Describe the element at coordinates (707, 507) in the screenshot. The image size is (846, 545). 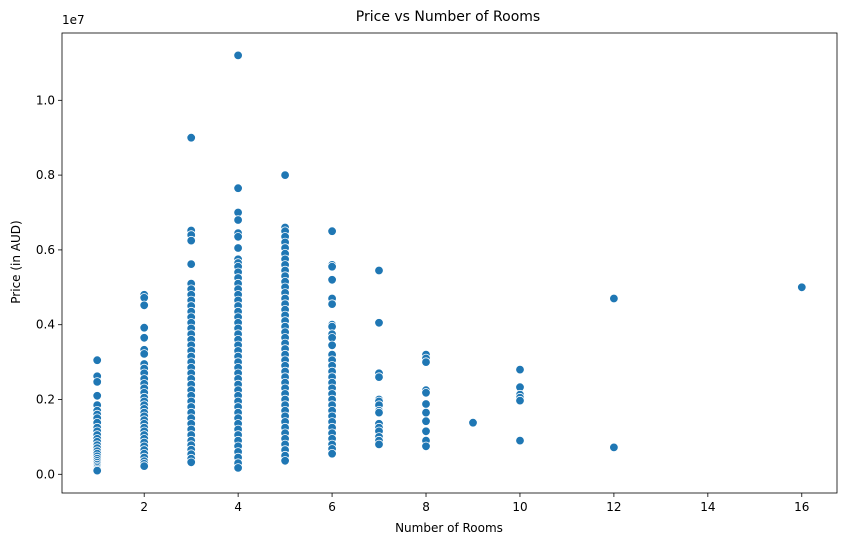
I see `x-tick-label: 14` at that location.